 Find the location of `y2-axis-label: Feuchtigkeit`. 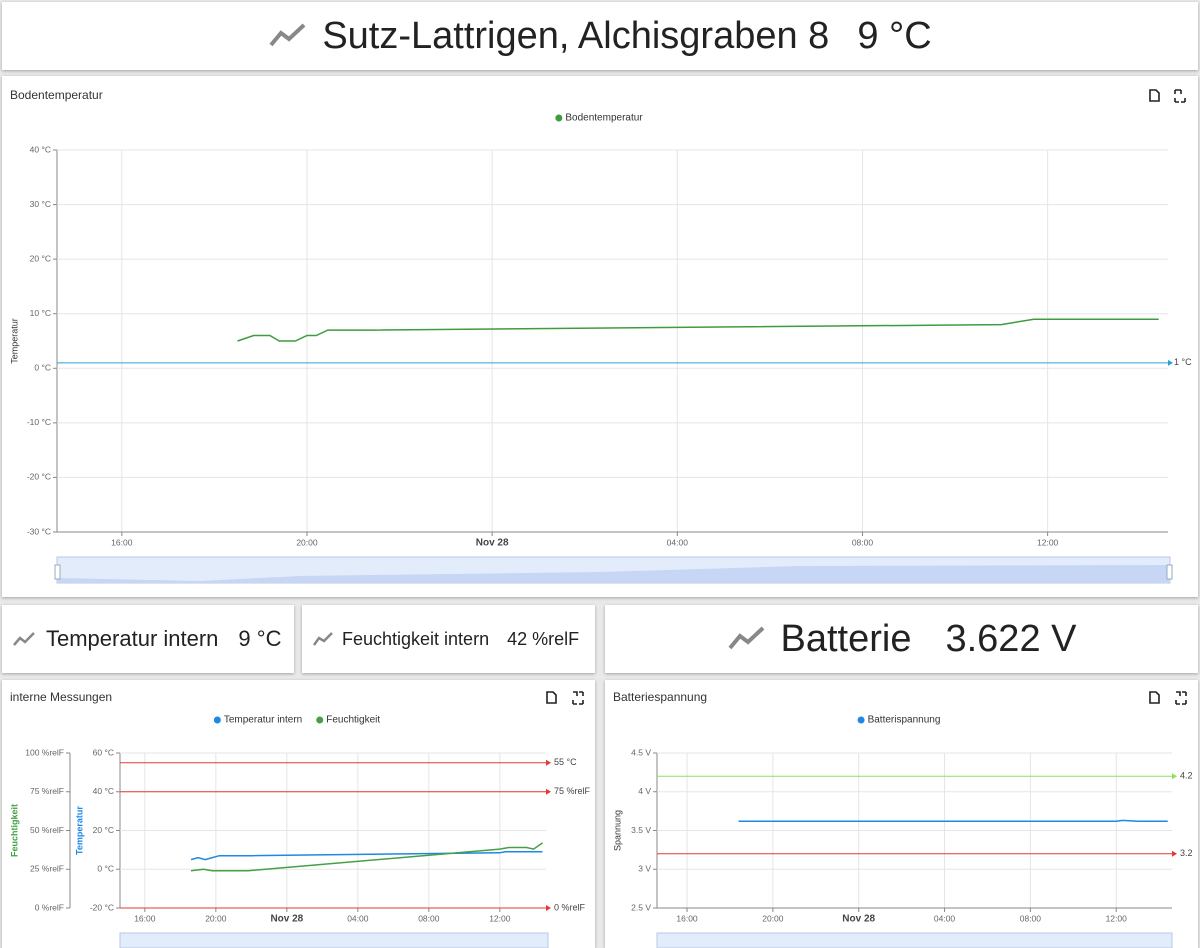

y2-axis-label: Feuchtigkeit is located at coordinates (14, 830).